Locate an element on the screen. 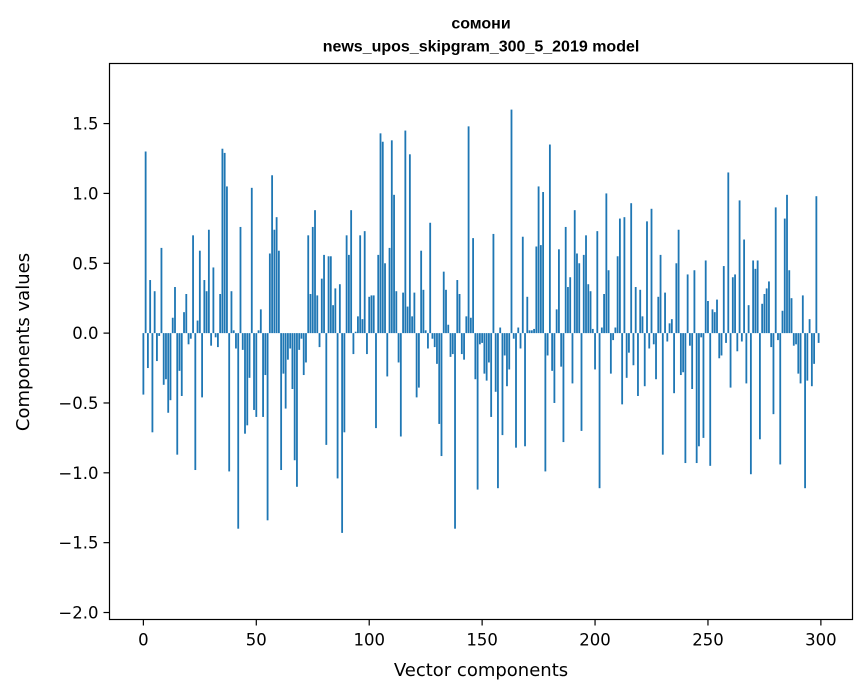  y-axis-ticks: −2.0 −1.5 −1.0 −0.5 0.0 0.5 1.0 1.5 is located at coordinates (84, 369).